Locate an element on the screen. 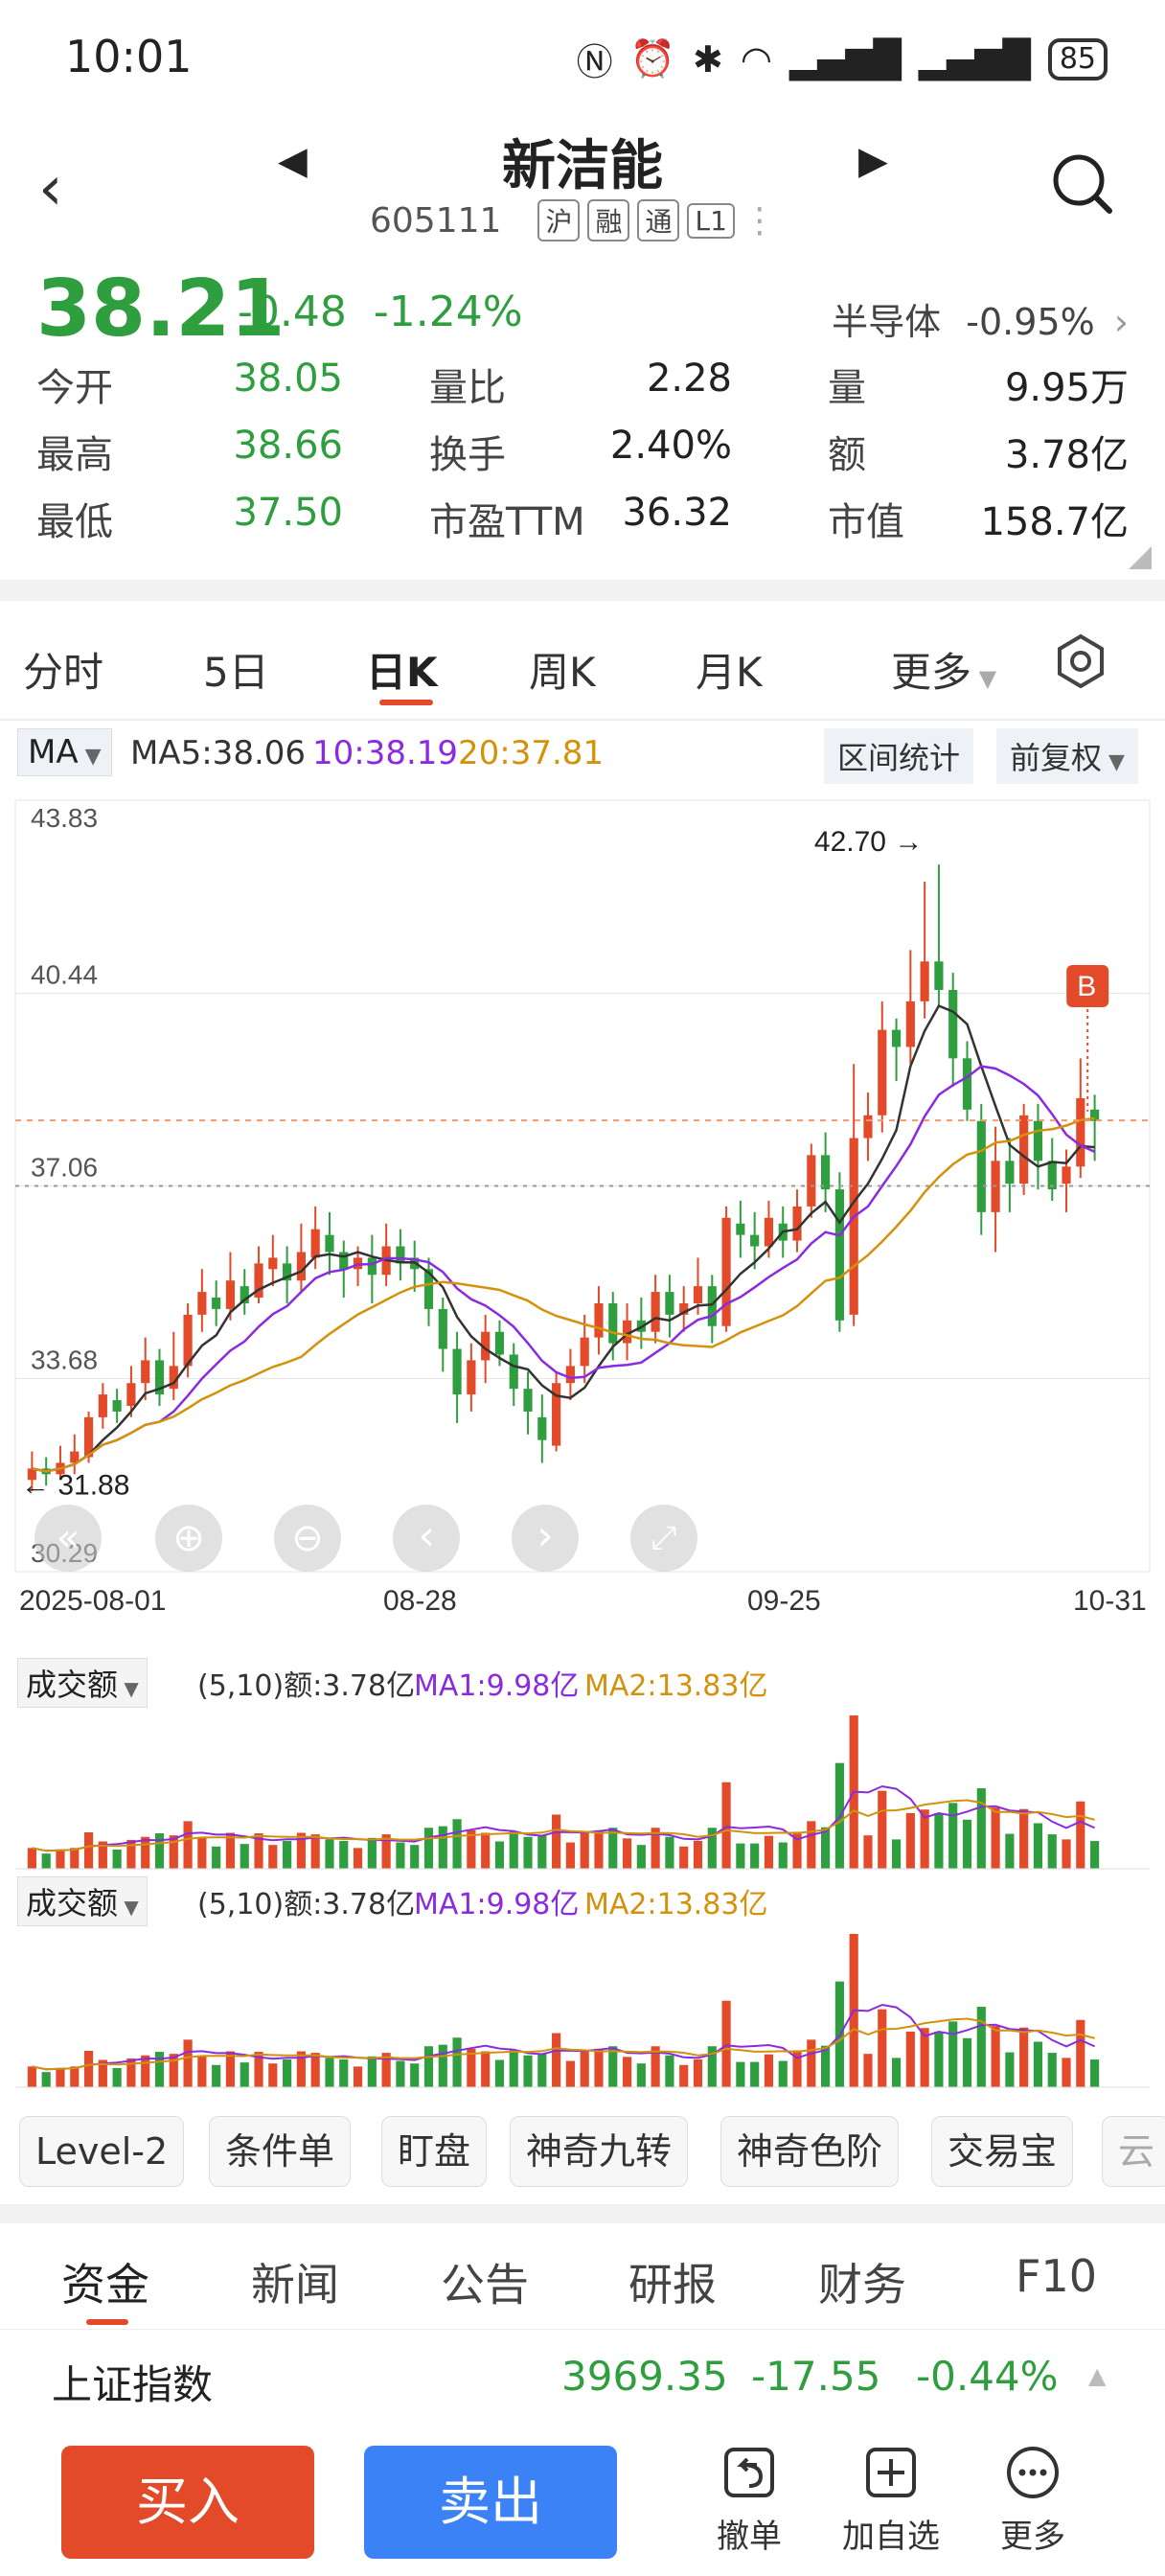 The width and height of the screenshot is (1165, 2576). sell-button: 卖出 is located at coordinates (491, 2502).